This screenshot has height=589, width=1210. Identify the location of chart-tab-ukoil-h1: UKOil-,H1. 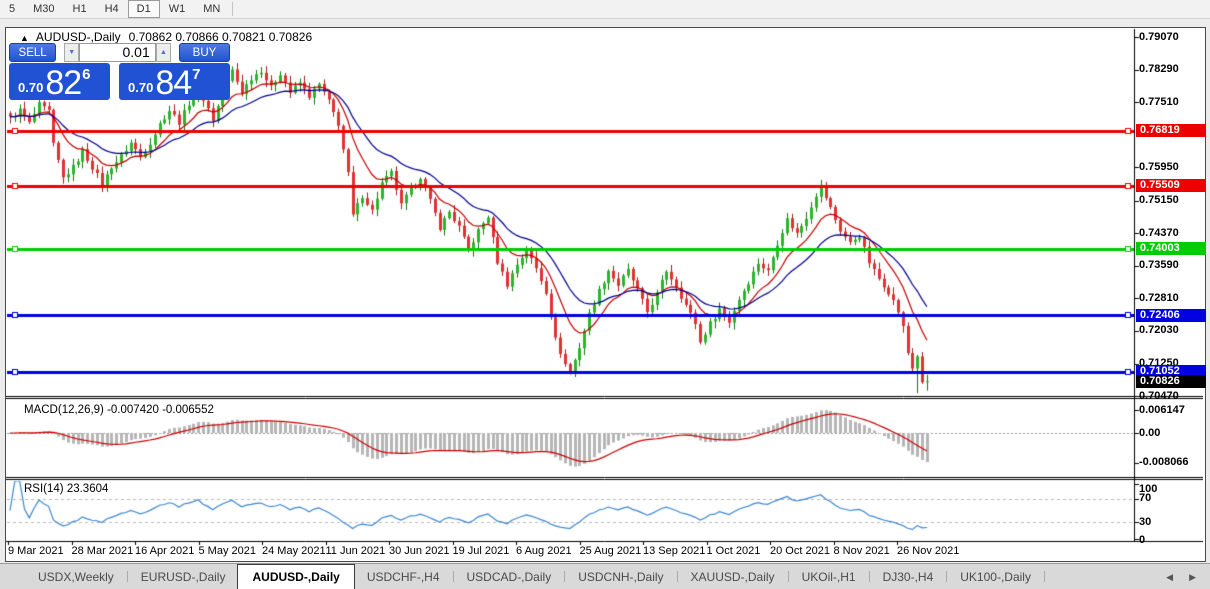
(828, 576).